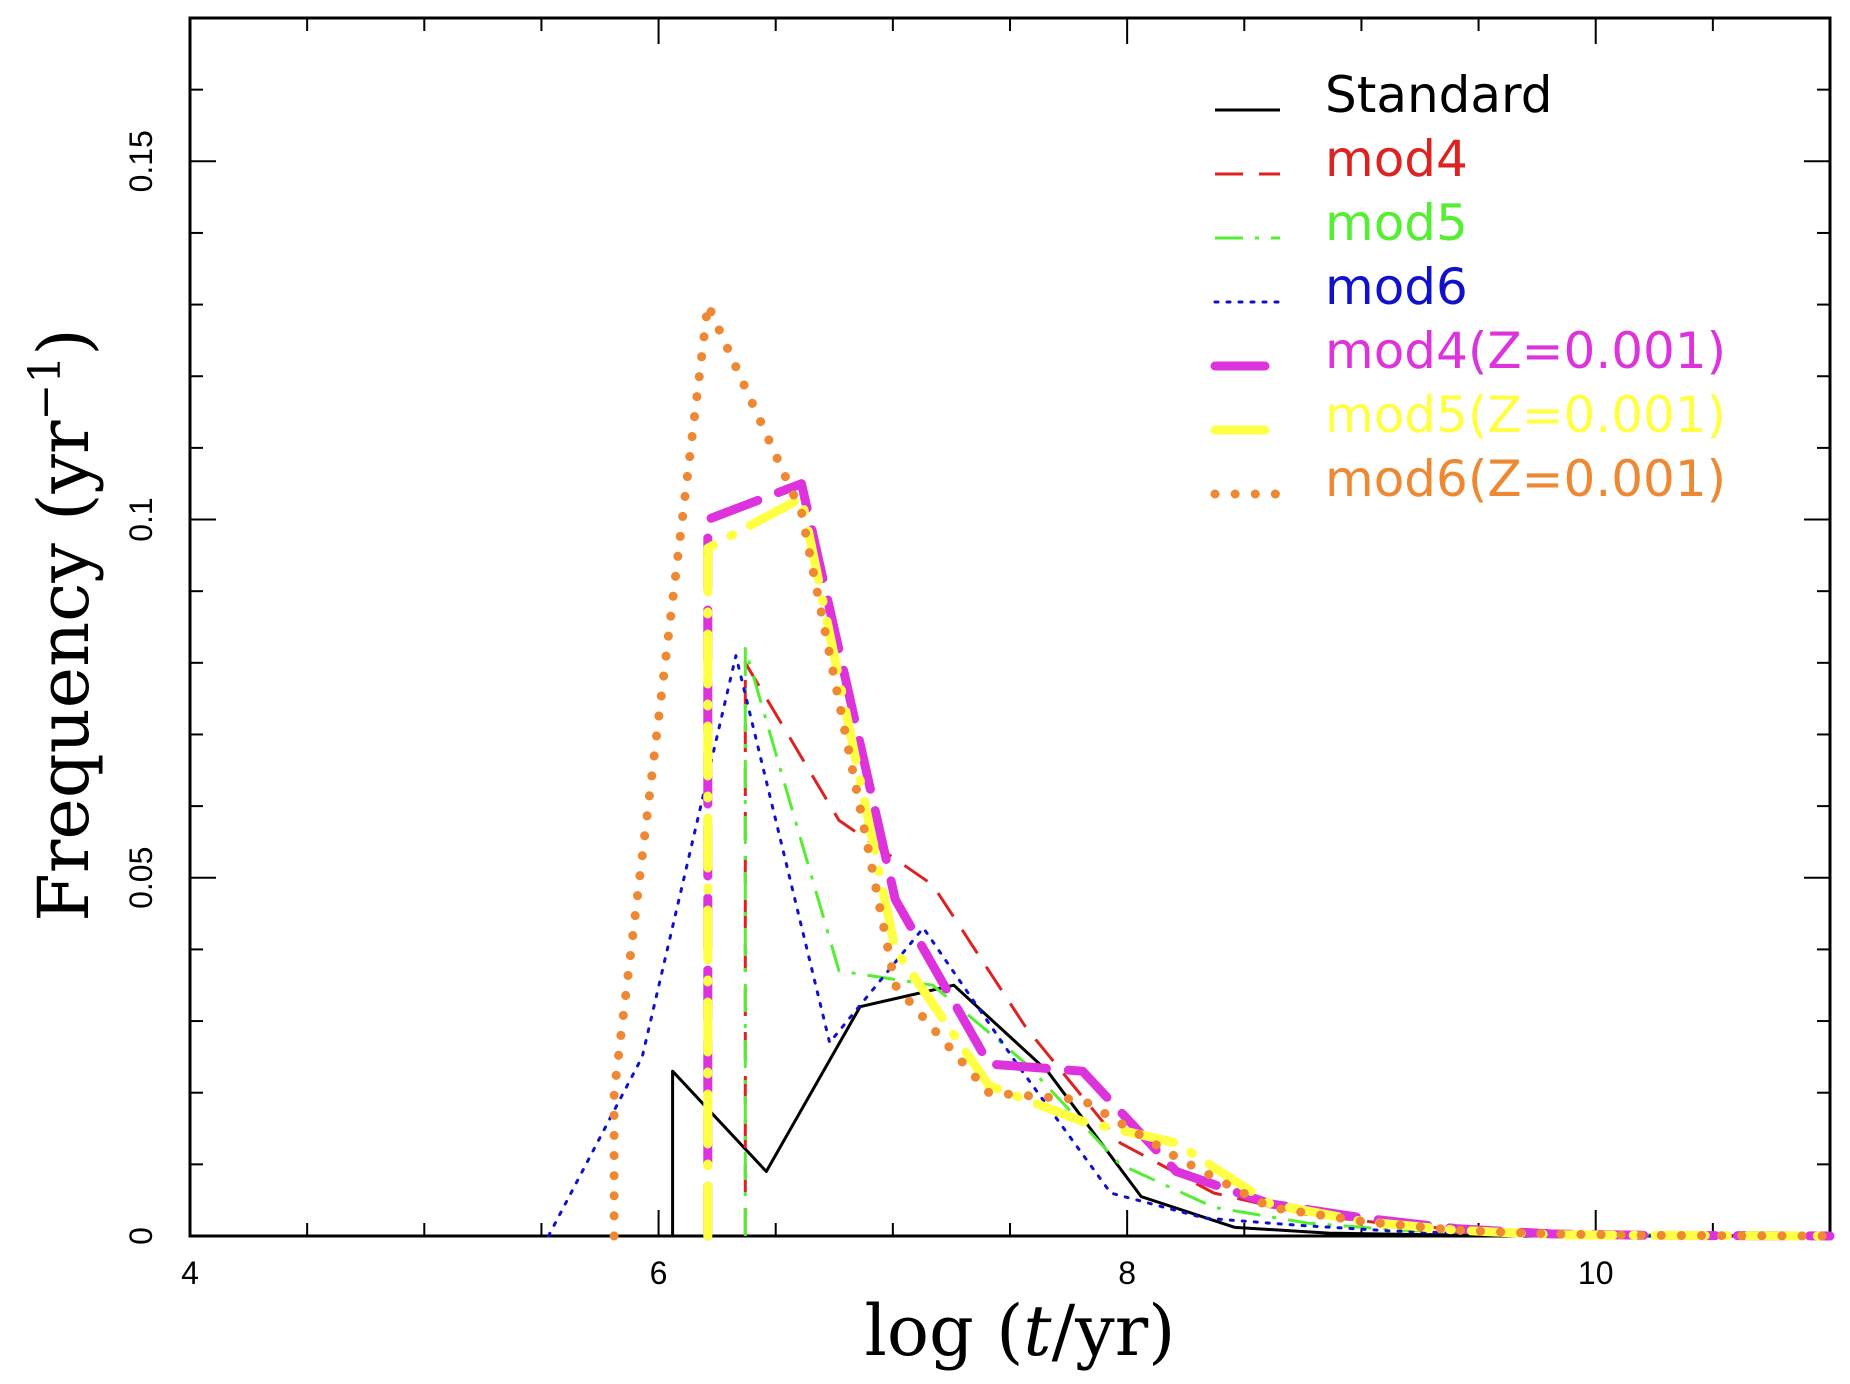 The height and width of the screenshot is (1384, 1850). Describe the element at coordinates (1396, 159) in the screenshot. I see `legend-label-mod4: mod4` at that location.